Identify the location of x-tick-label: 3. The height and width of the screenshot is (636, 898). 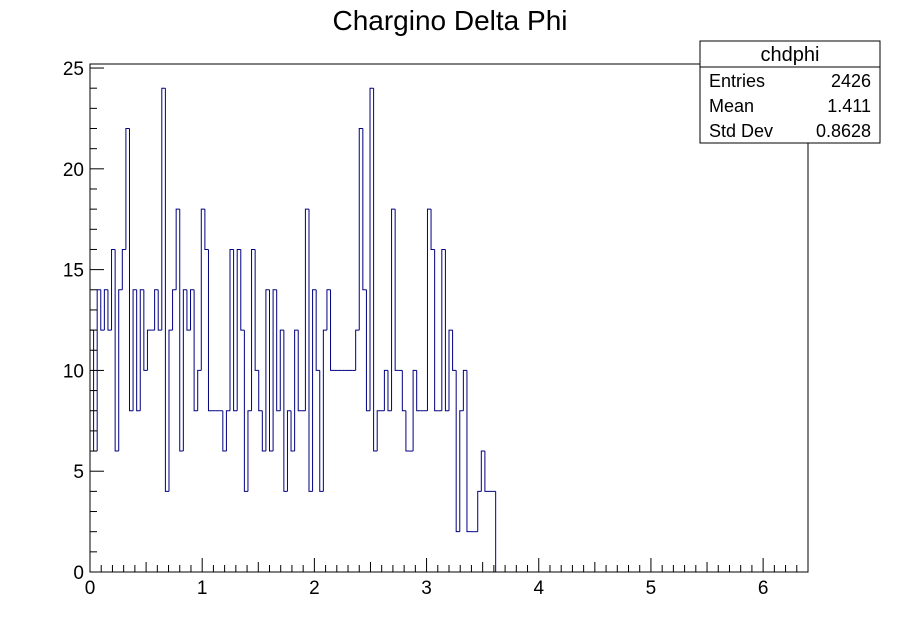
(426, 588).